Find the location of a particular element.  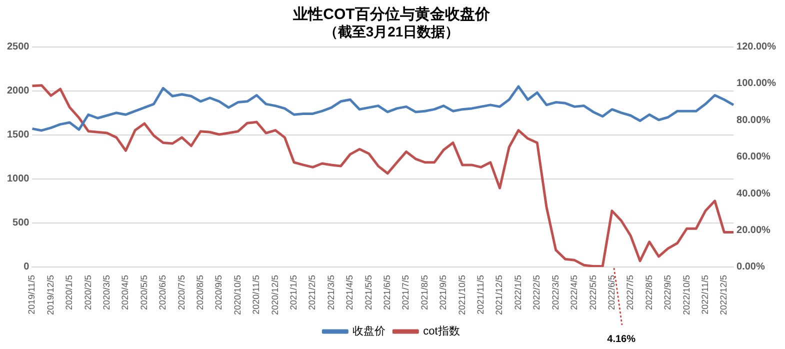

y2-tick-label: 0.00% is located at coordinates (750, 267).